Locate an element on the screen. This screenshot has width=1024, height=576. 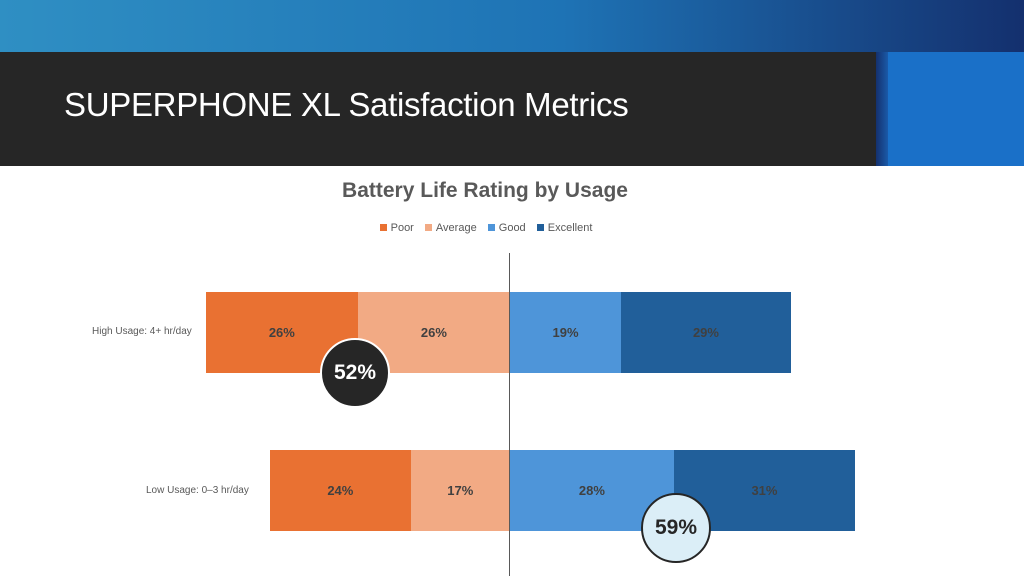
data-label-poor-low-usage: 24% is located at coordinates (340, 490).